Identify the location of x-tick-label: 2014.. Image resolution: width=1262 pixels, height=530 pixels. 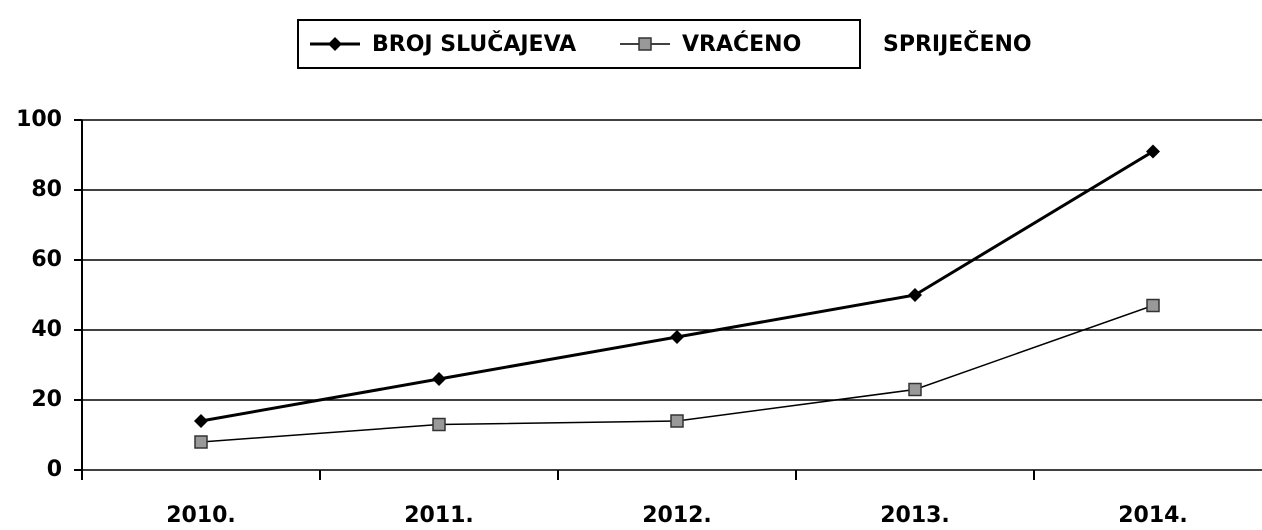
(1153, 515).